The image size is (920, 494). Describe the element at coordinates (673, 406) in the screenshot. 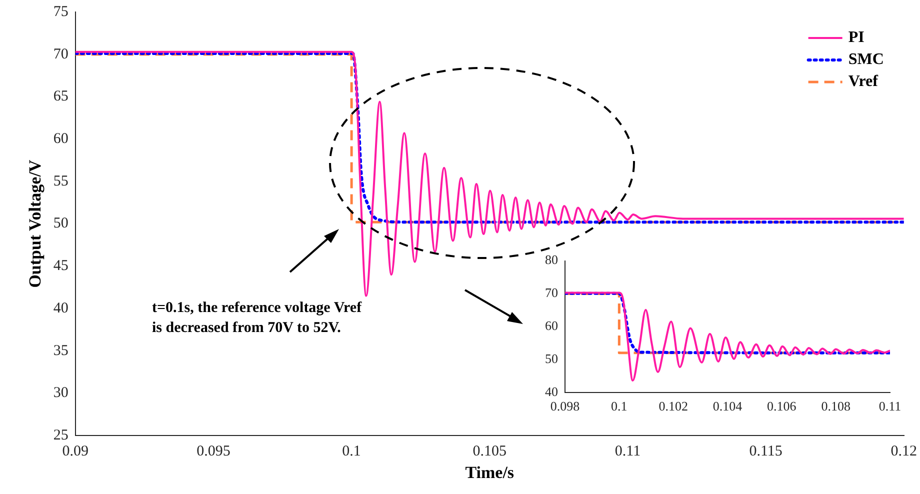

I see `x-tick-label: 0.102` at that location.